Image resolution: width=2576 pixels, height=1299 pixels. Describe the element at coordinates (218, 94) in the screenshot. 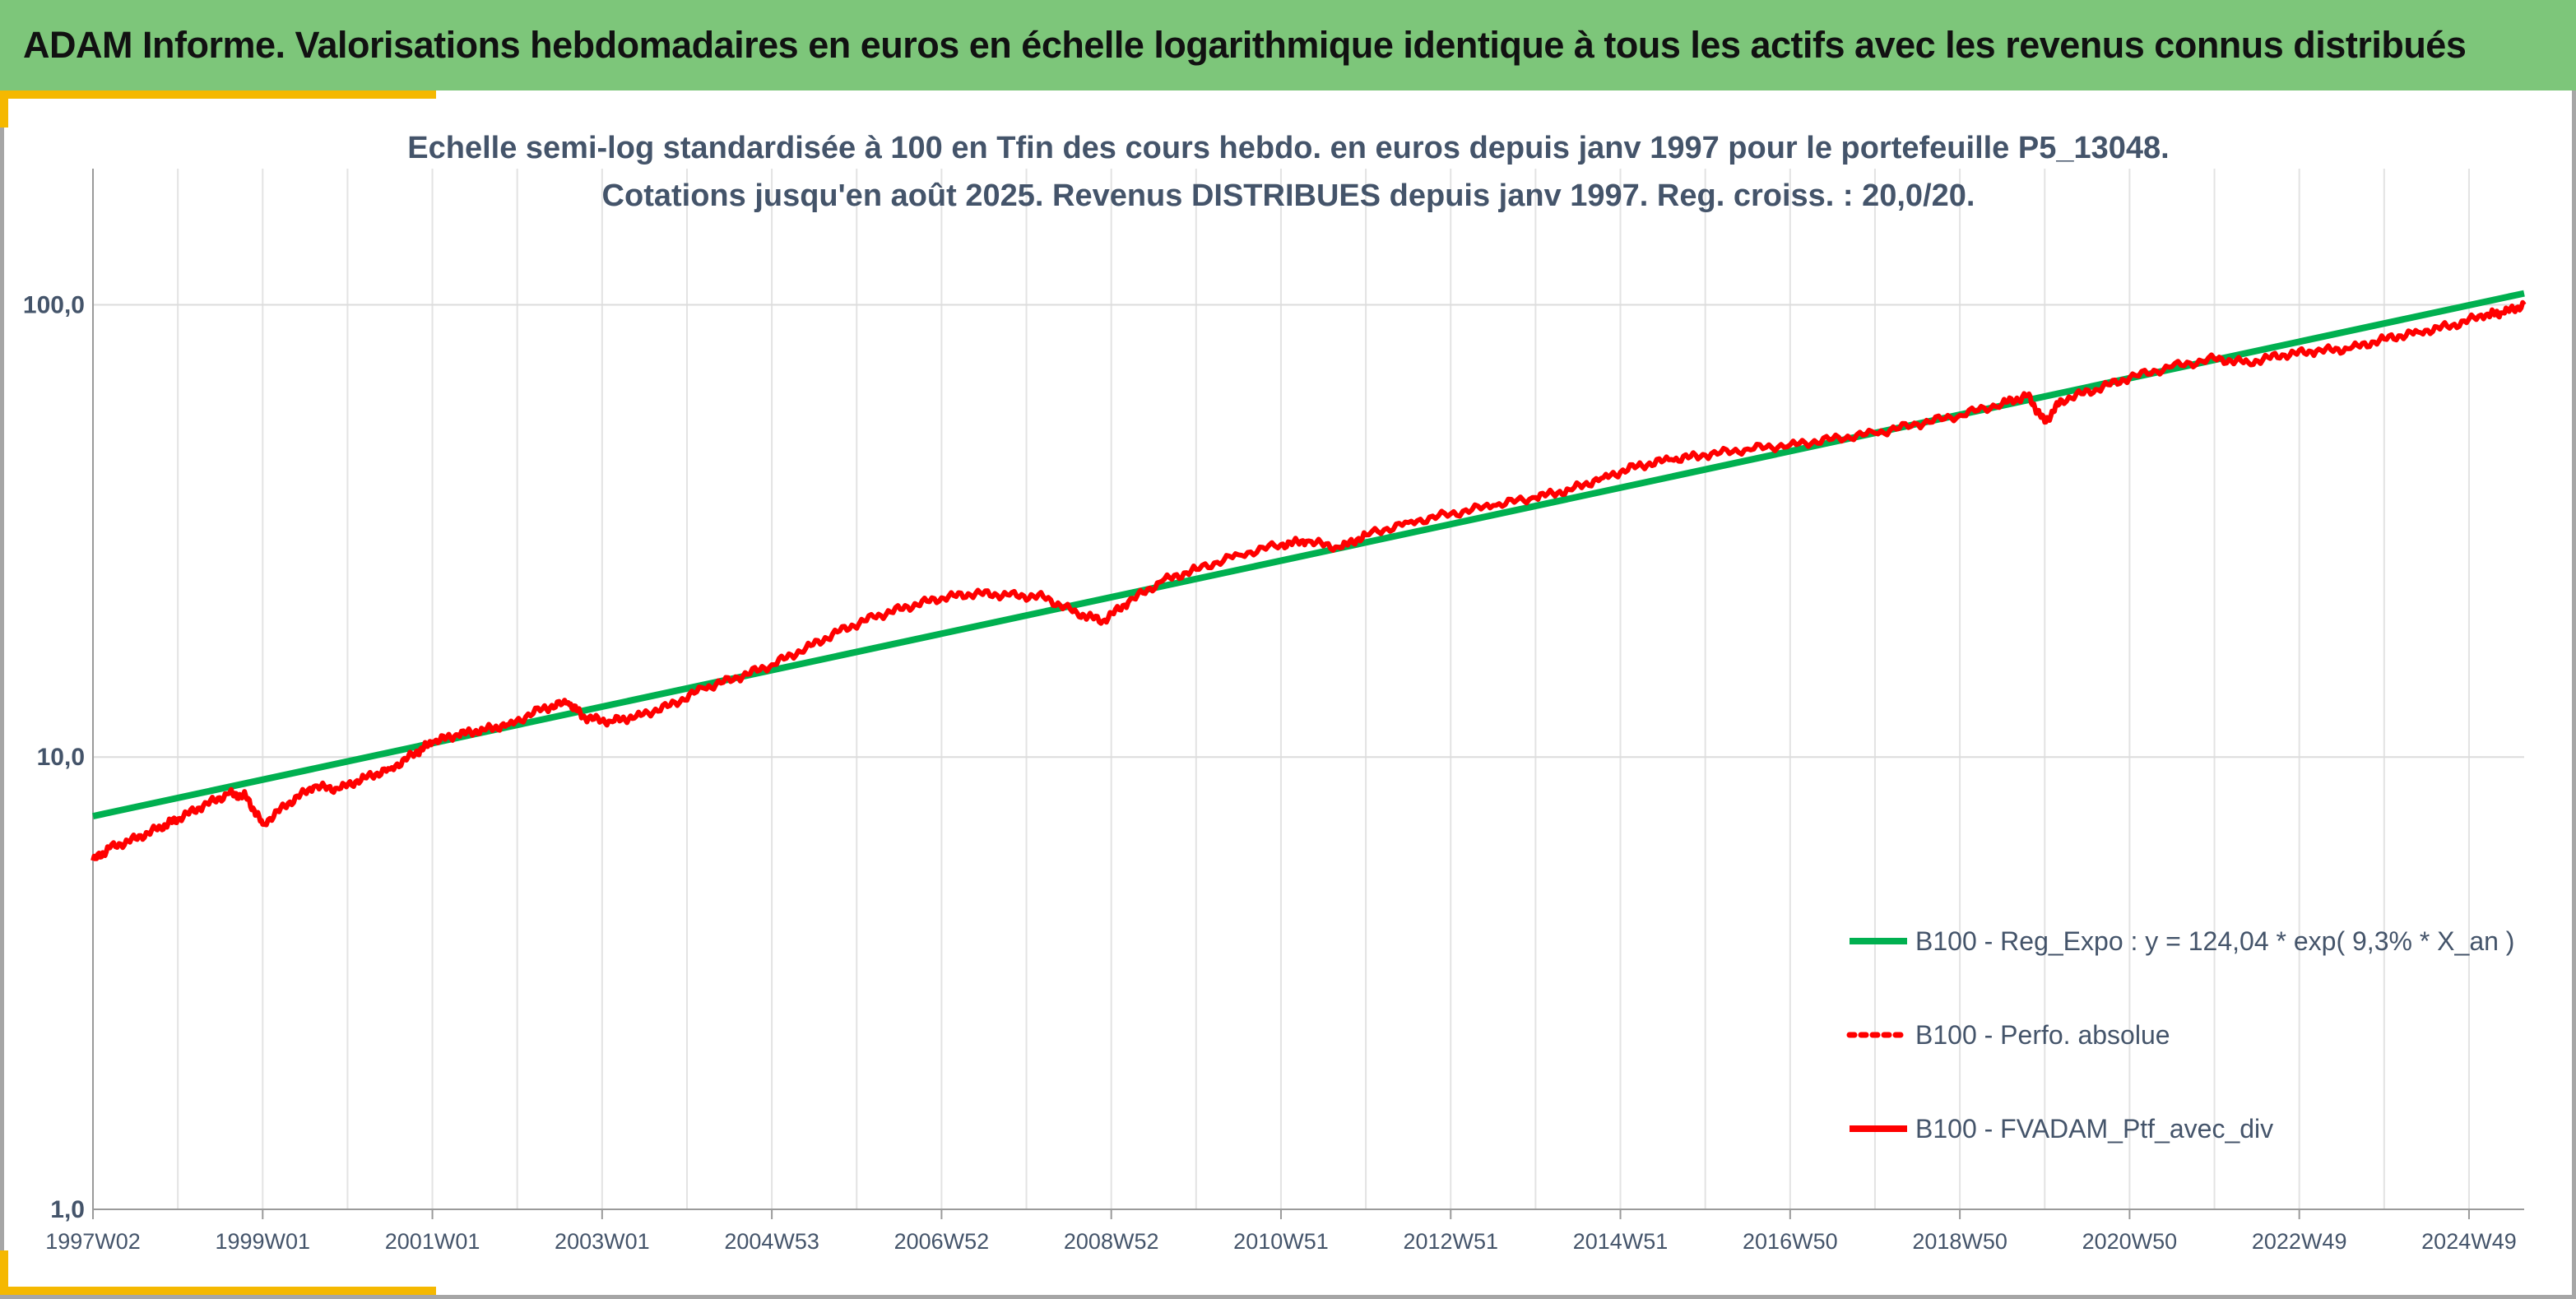

I see `top-left-accent` at that location.